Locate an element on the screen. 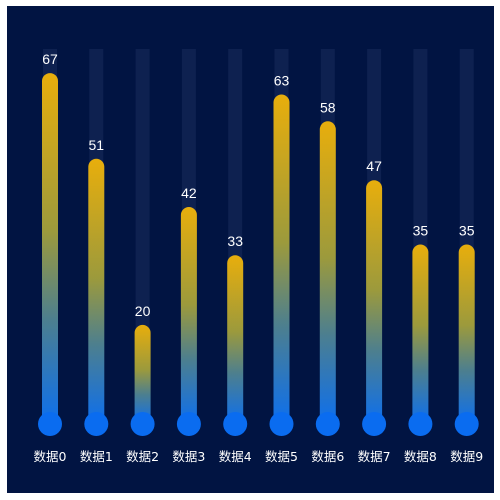 The width and height of the screenshot is (500, 500). value-label: 58 is located at coordinates (328, 107).